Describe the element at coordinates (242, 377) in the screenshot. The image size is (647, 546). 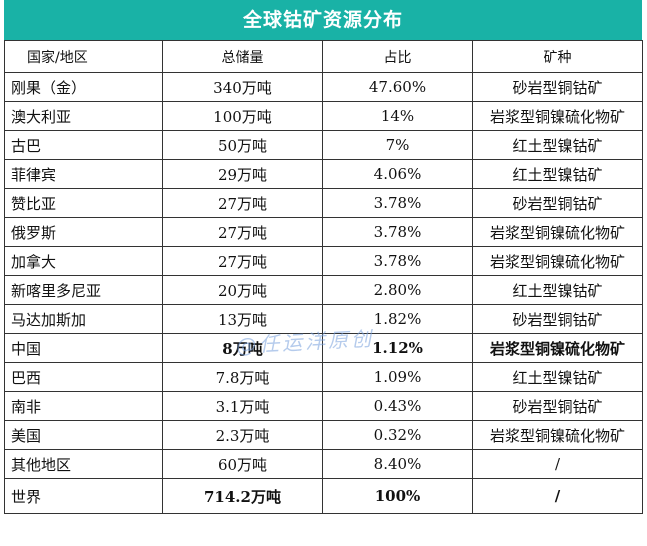
I see `row-reserve: 7.8万吨` at that location.